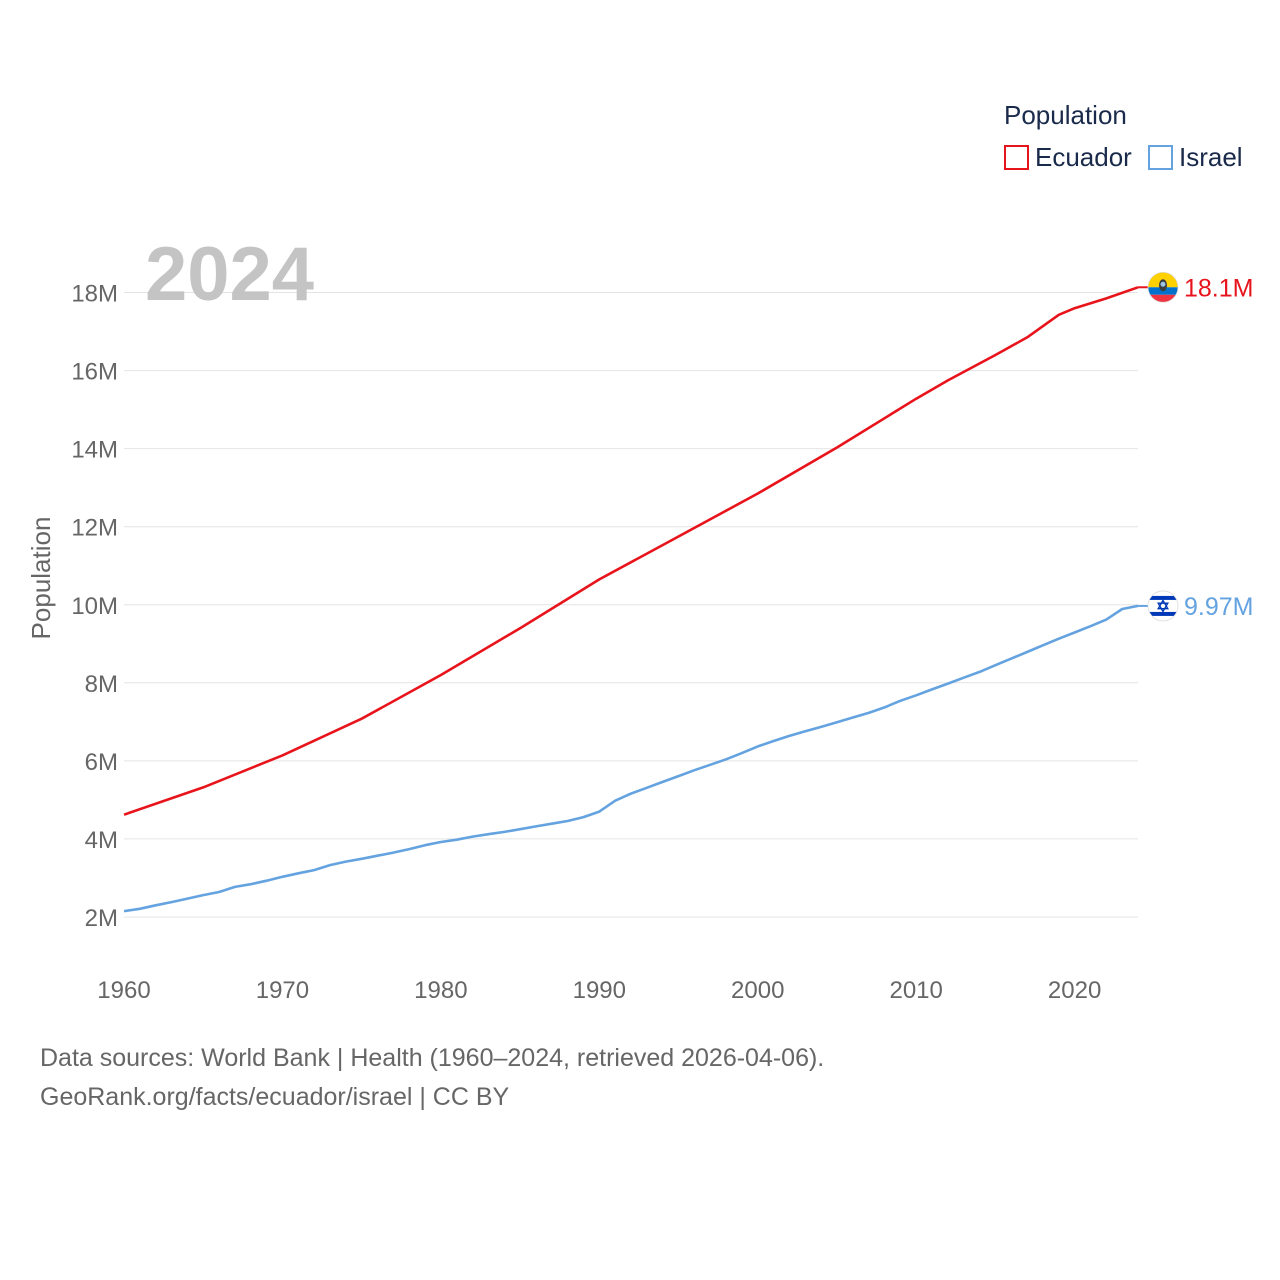 The height and width of the screenshot is (1280, 1280). I want to click on x-tick-1970: 1970, so click(282, 990).